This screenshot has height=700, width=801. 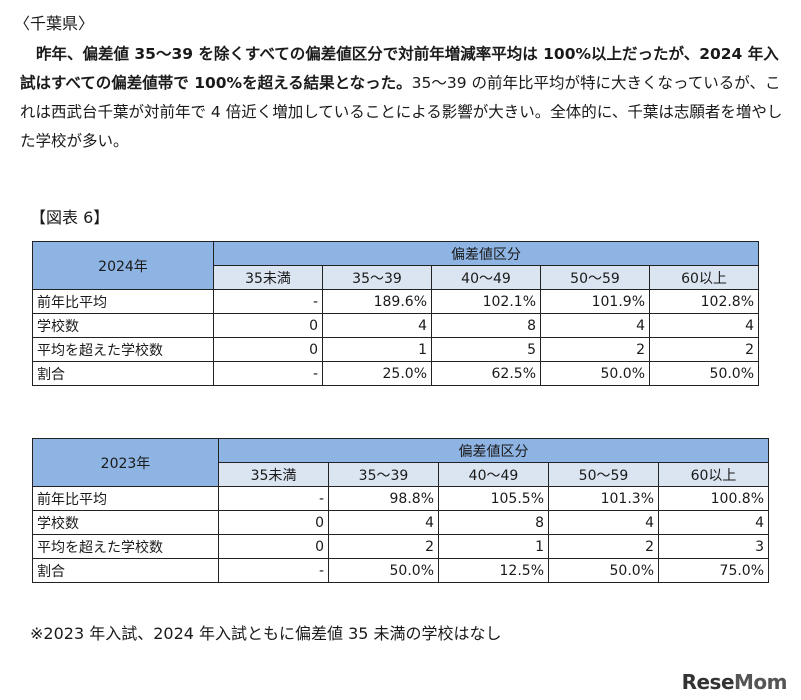 I want to click on figure-label: 【図表 6】, so click(x=70, y=217).